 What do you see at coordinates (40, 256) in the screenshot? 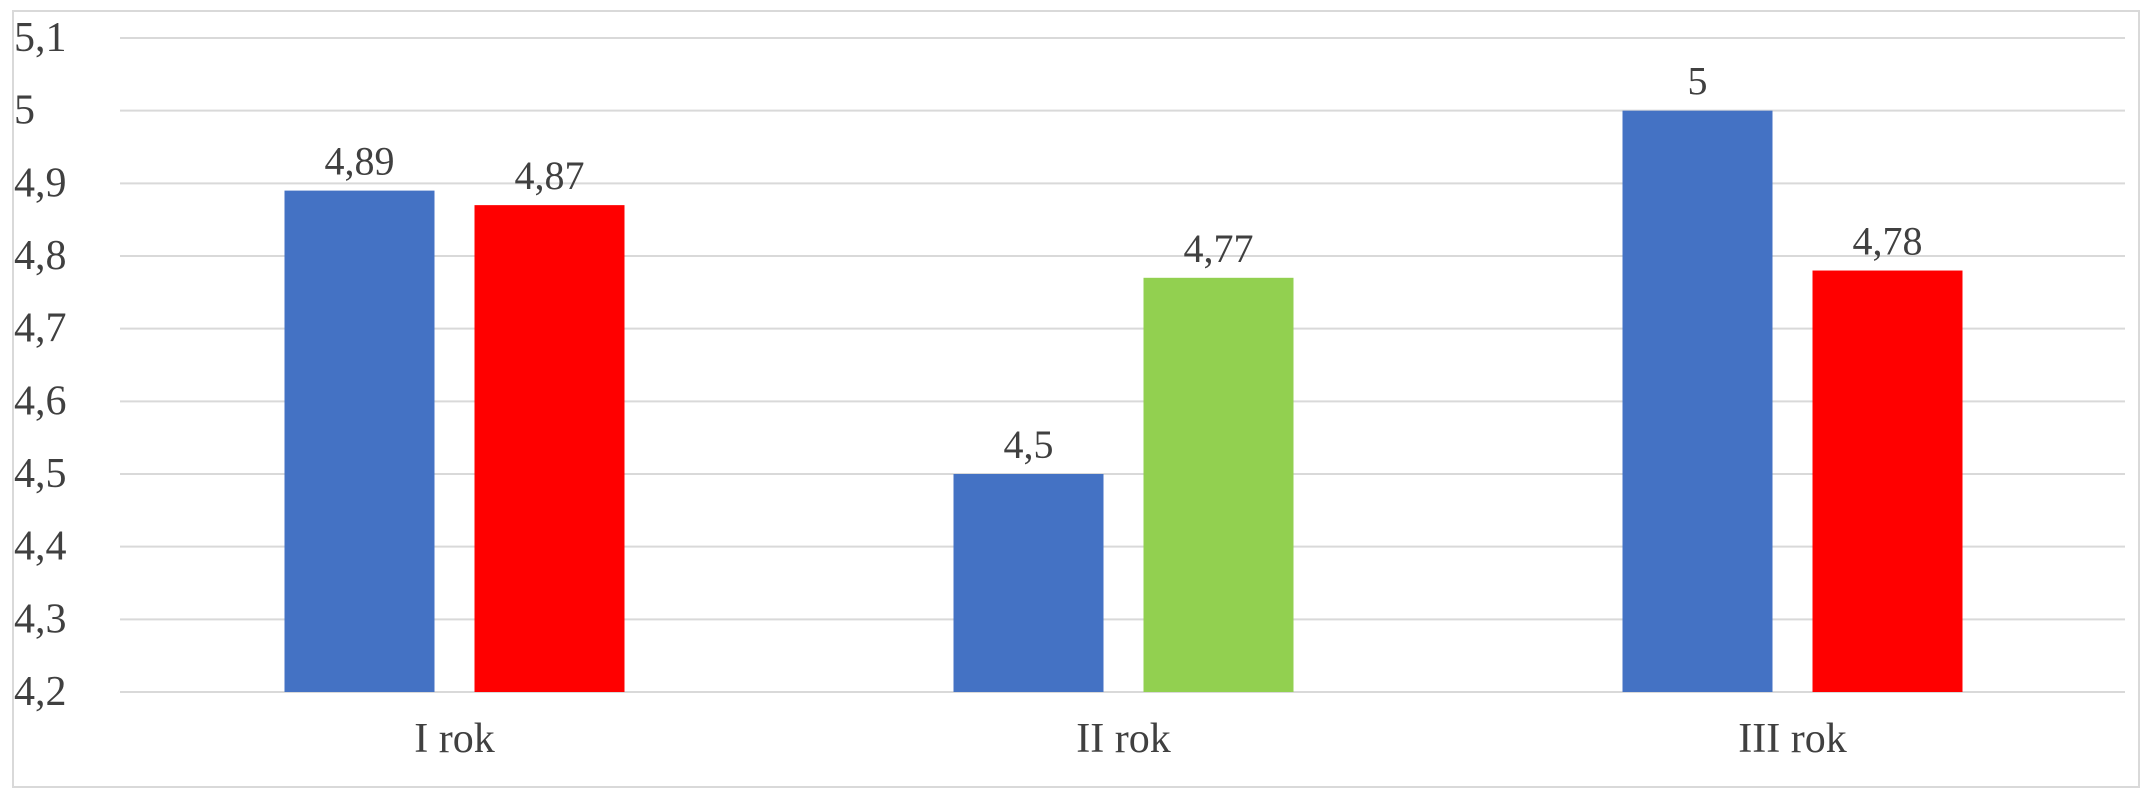
I see `y-tick-label: 4,8` at bounding box center [40, 256].